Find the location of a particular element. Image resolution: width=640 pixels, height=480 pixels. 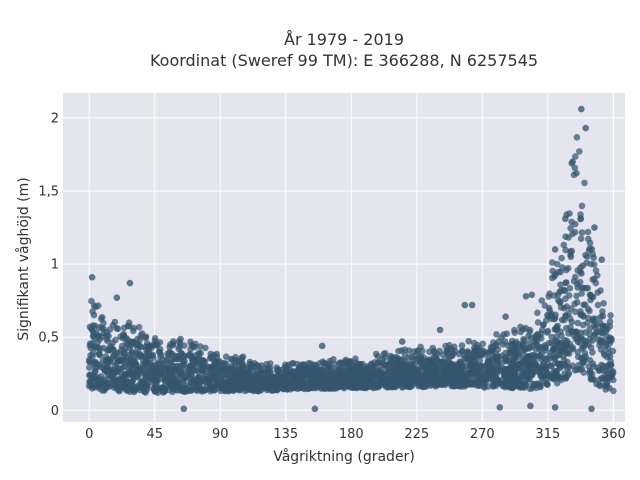

x-axis-title: Vågriktning (grader) is located at coordinates (344, 456).